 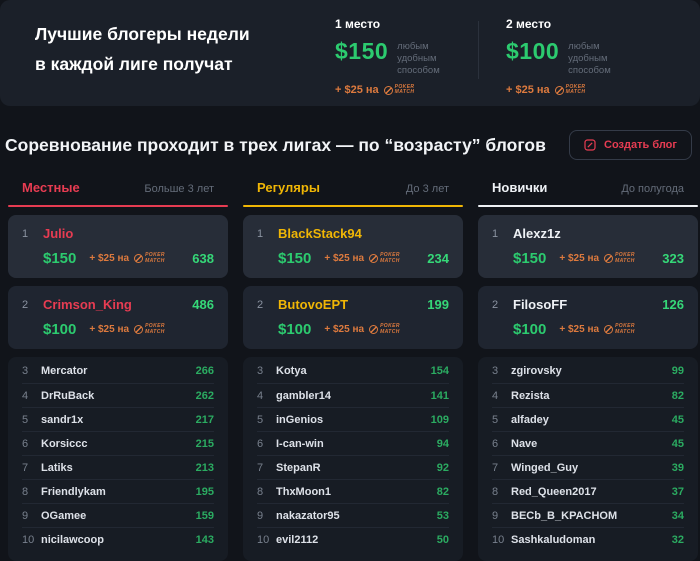 I want to click on table-row: 8 Red_Queen2017 37, so click(x=588, y=491).